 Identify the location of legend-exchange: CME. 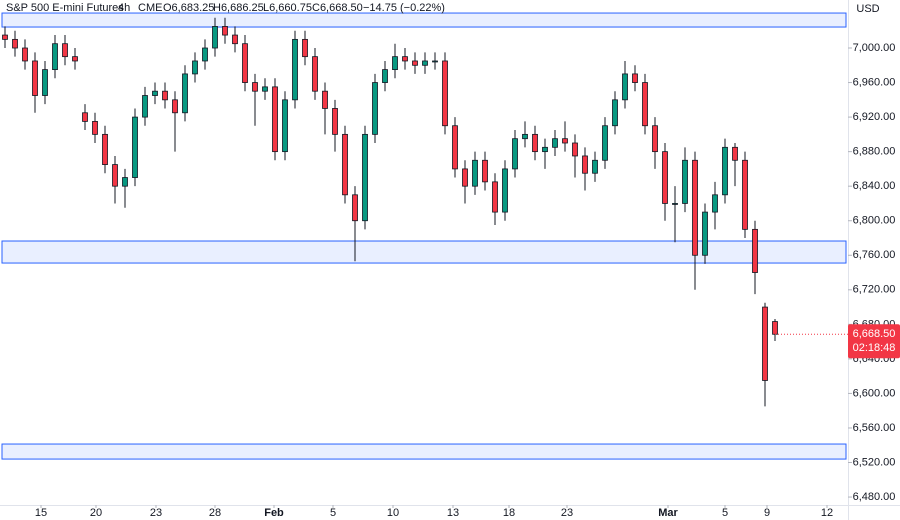
(150, 8).